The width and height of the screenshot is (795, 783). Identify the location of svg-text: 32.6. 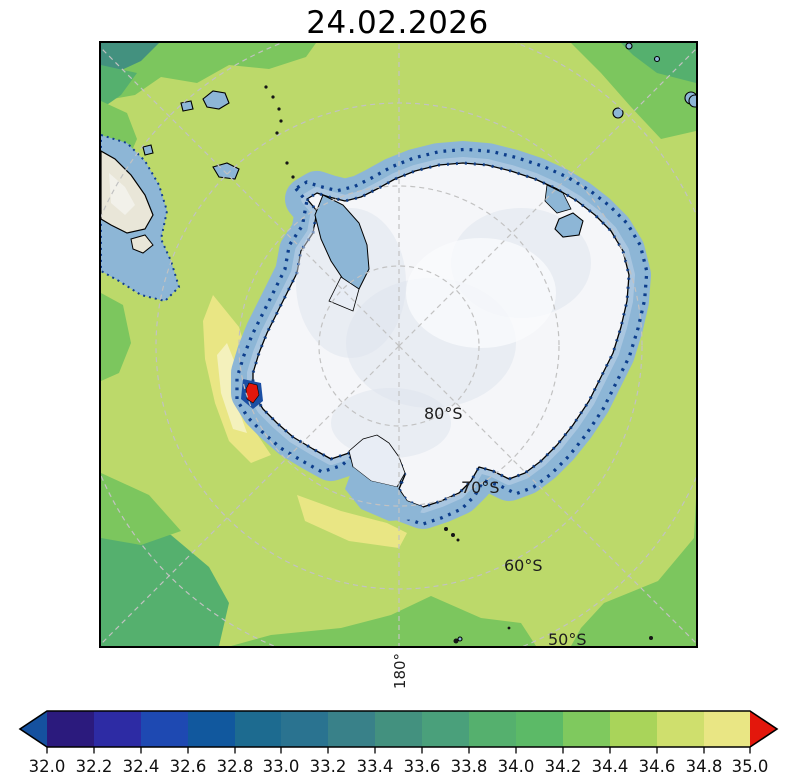
(188, 766).